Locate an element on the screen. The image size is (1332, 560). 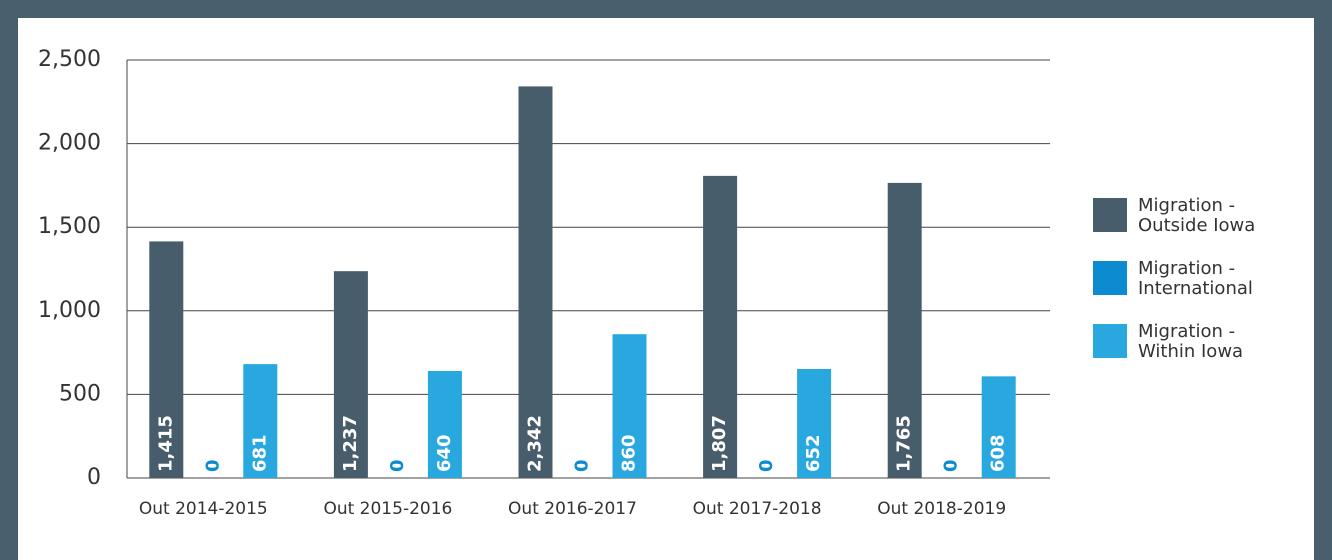
value-label: 640 is located at coordinates (444, 453).